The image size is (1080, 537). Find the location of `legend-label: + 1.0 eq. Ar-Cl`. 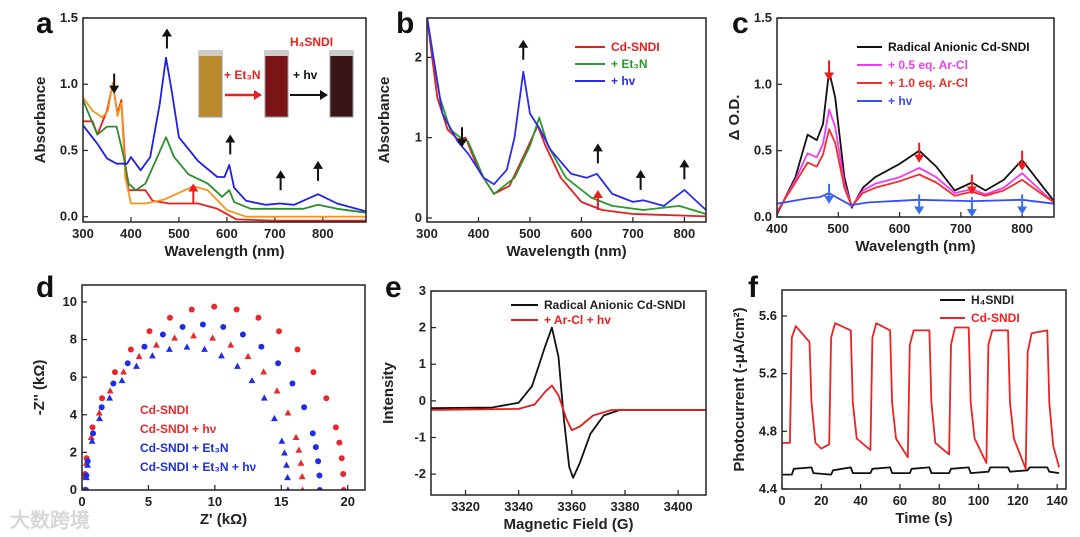

legend-label: + 1.0 eq. Ar-Cl is located at coordinates (928, 83).